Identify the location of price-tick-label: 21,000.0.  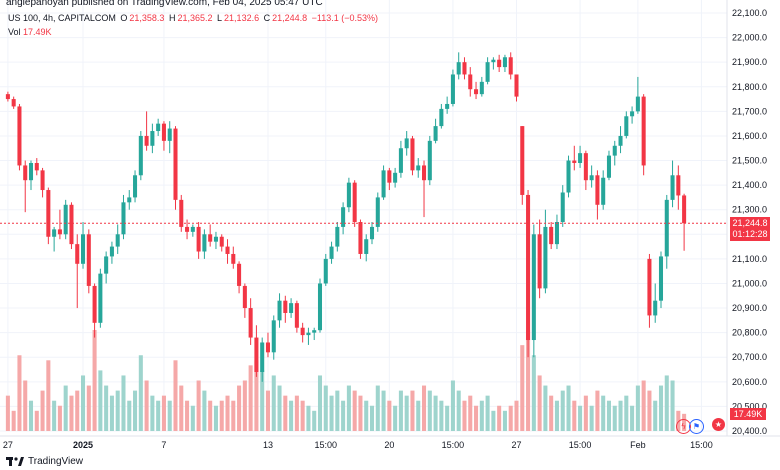
(749, 283).